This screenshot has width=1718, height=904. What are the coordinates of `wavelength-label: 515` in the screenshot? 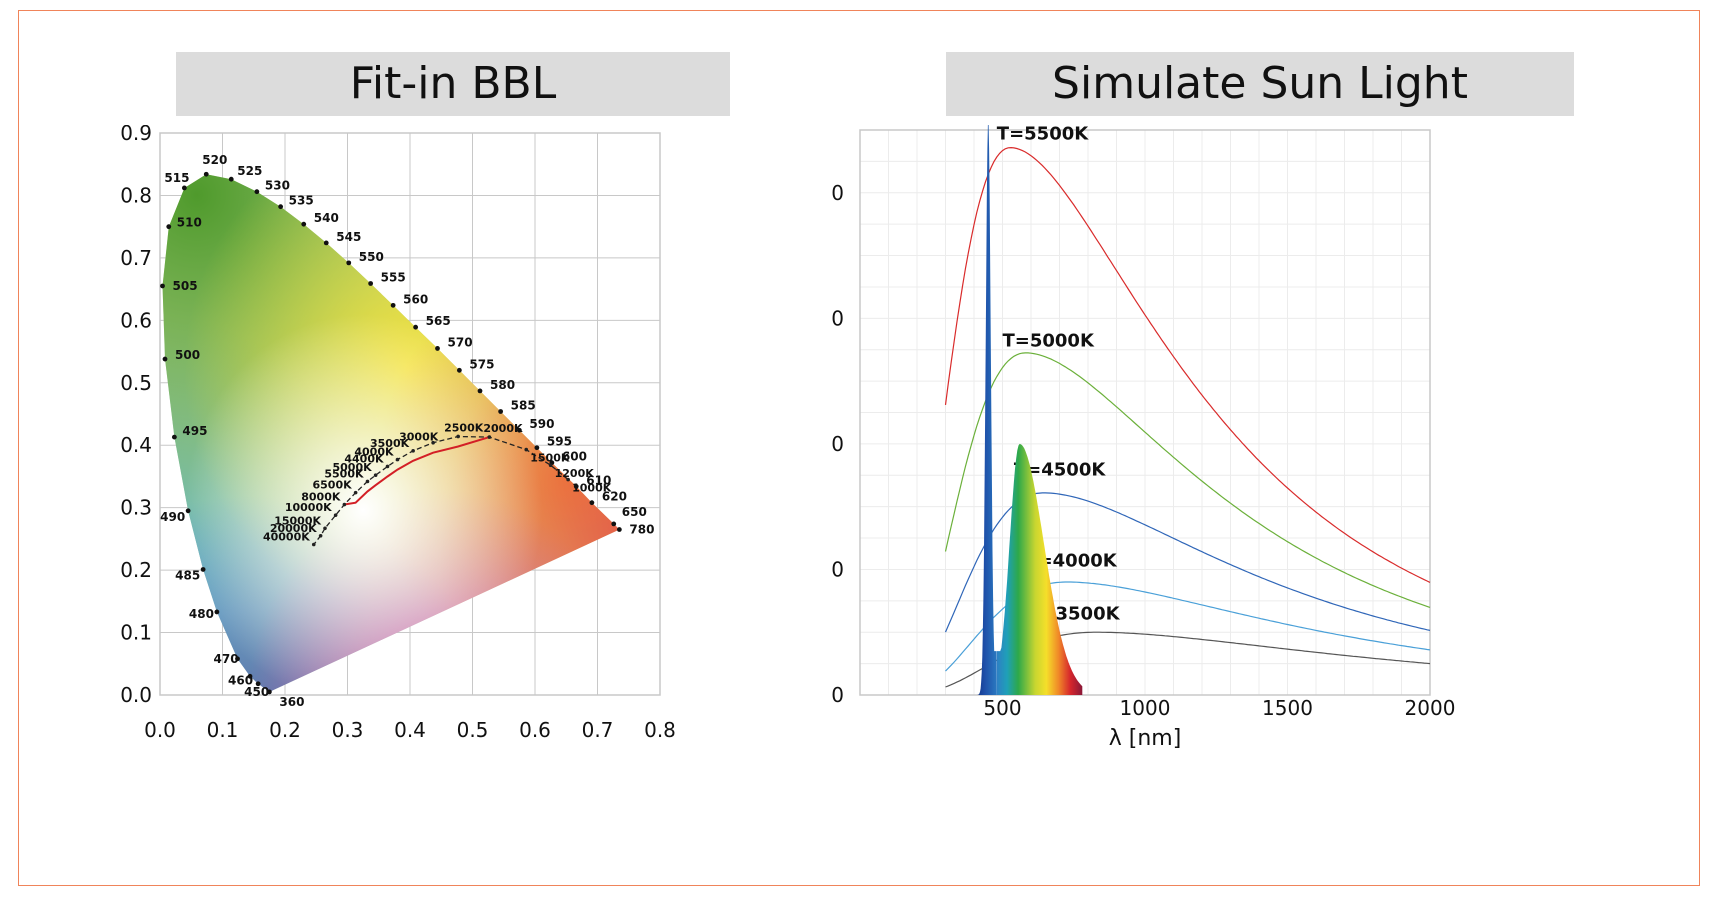 It's located at (176, 178).